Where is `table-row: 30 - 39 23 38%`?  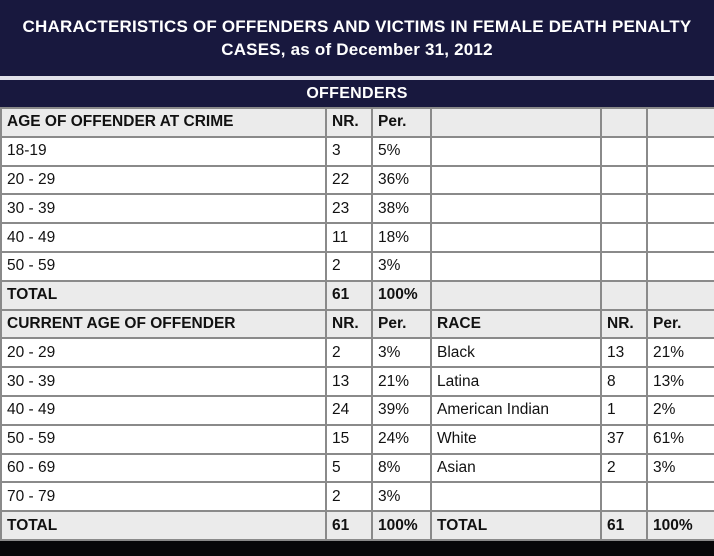
table-row: 30 - 39 23 38% is located at coordinates (357, 209).